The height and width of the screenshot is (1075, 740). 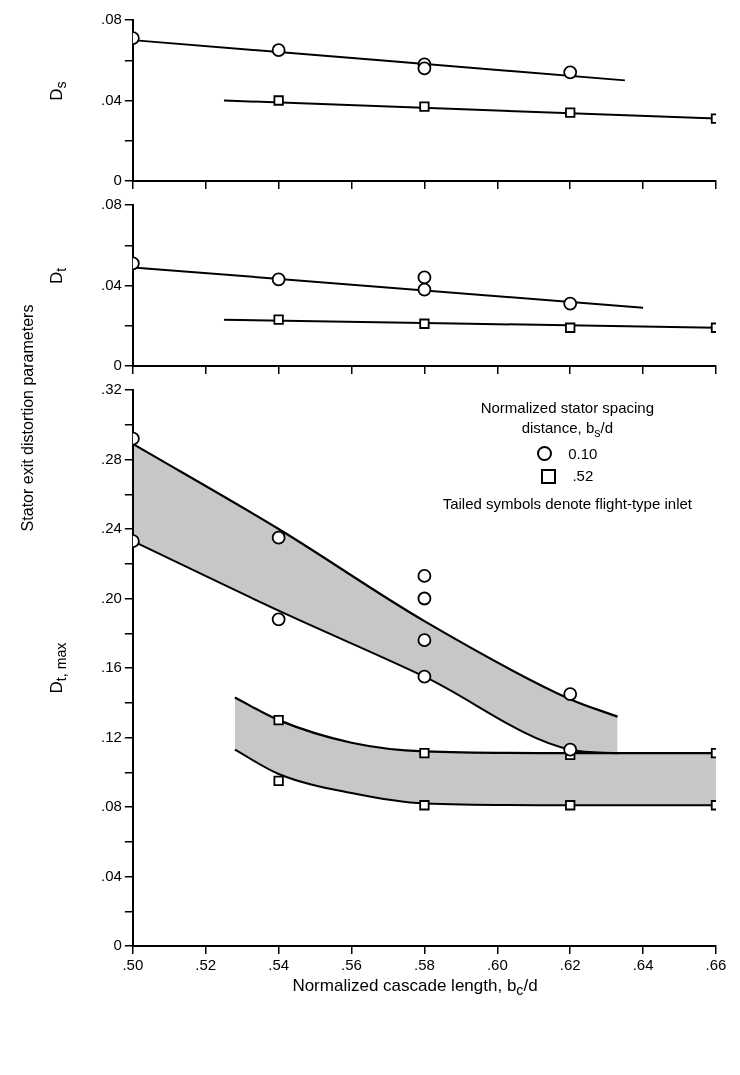 What do you see at coordinates (111, 528) in the screenshot?
I see `y-tick-label: .24` at bounding box center [111, 528].